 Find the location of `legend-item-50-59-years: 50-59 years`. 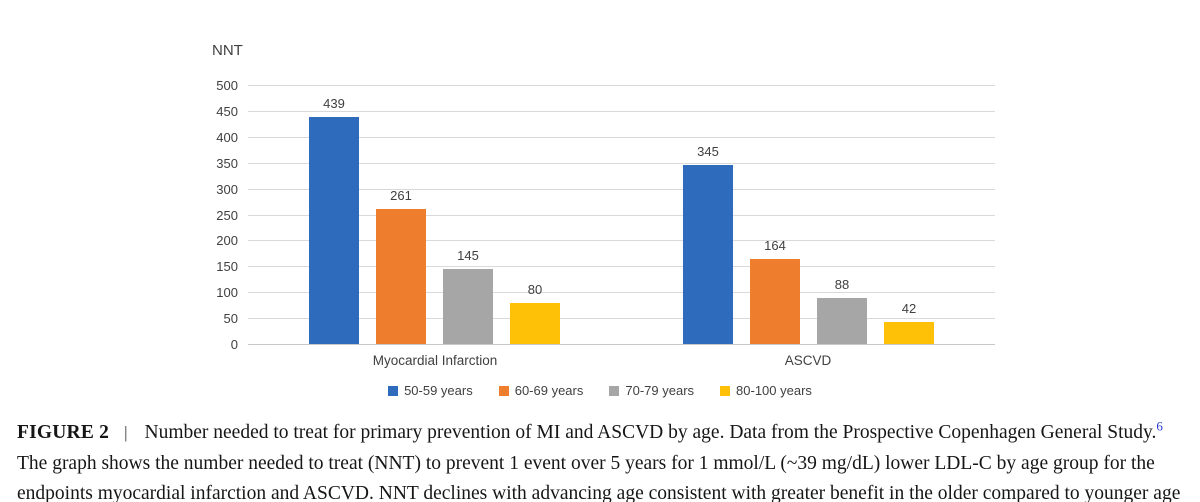

legend-item-50-59-years: 50-59 years is located at coordinates (430, 390).